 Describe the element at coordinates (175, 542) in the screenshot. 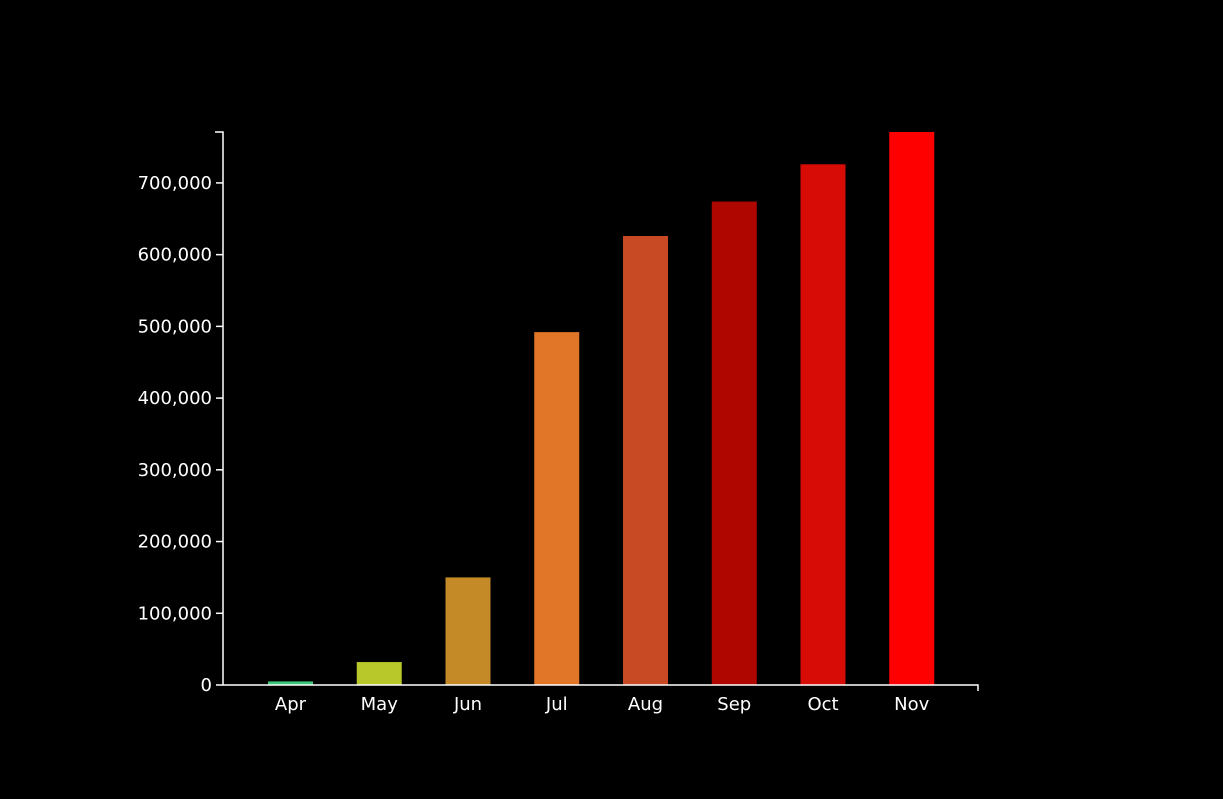

I see `y-tick-label: 200,000` at that location.